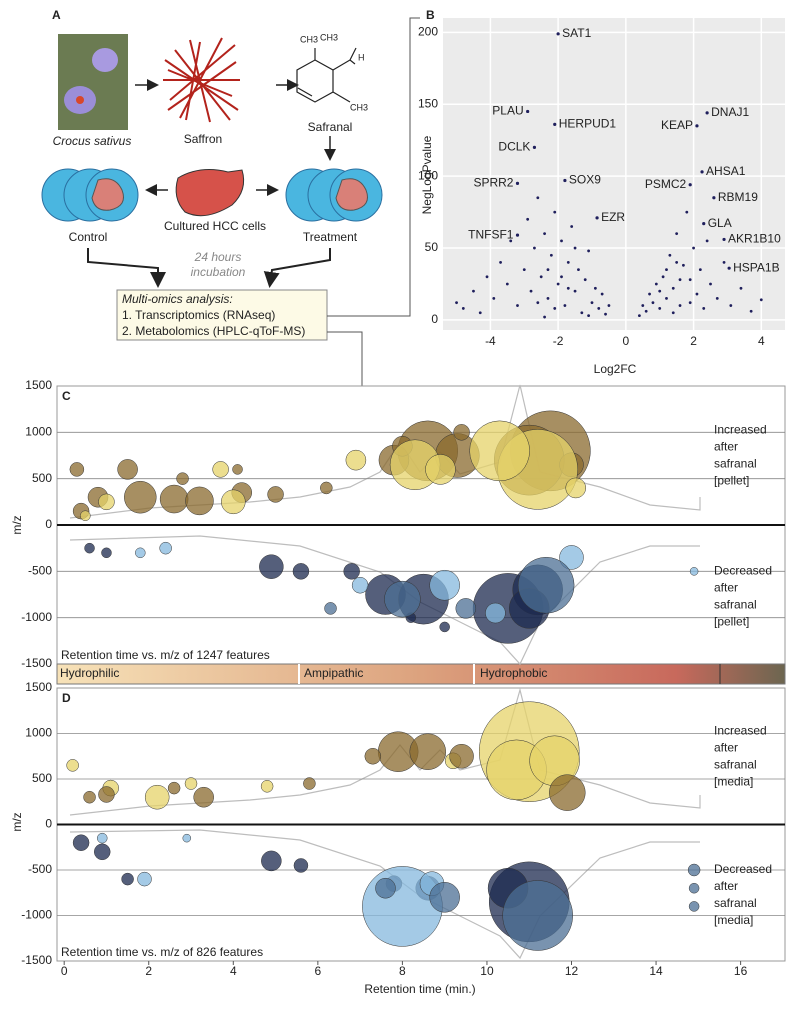 The image size is (799, 1009). What do you see at coordinates (90, 195) in the screenshot?
I see `control-plates` at bounding box center [90, 195].